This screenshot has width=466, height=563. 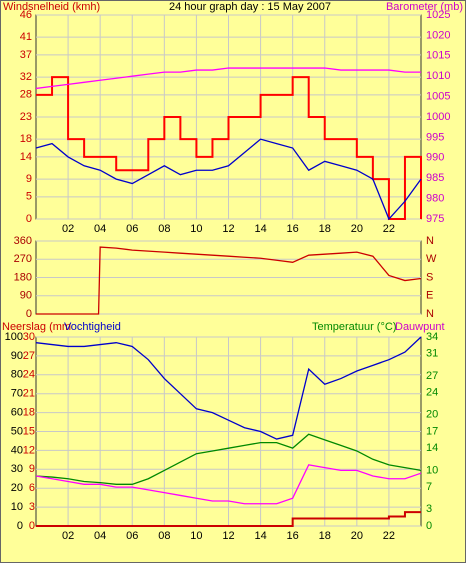 What do you see at coordinates (17, 375) in the screenshot?
I see `y-tick-label: 80` at bounding box center [17, 375].